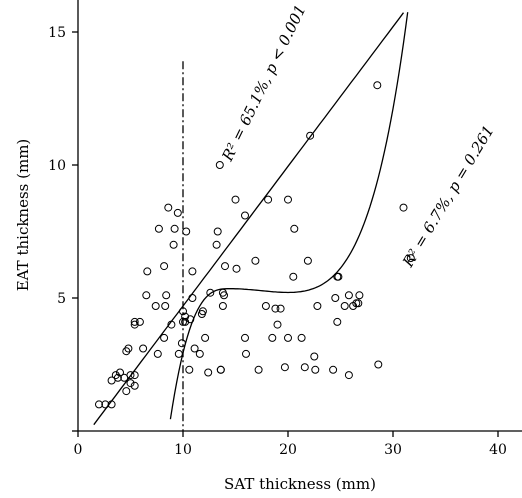 This screenshot has width=522, height=498. What do you see at coordinates (447, 196) in the screenshot?
I see `cubic-fit-label: R² = 6.7%, p = 0.261` at bounding box center [447, 196].